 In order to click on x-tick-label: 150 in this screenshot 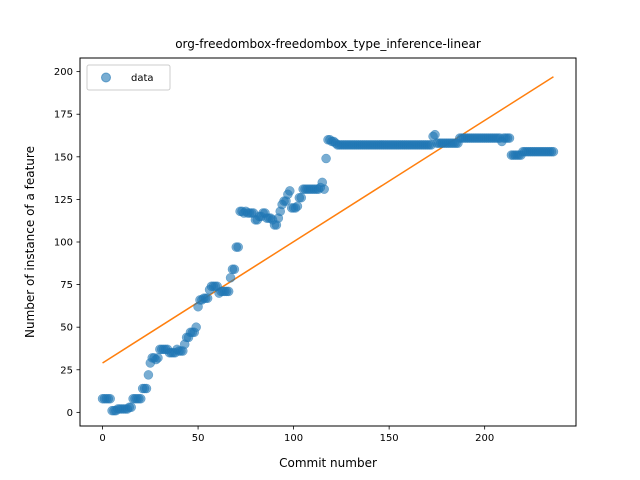, I will do `click(389, 438)`.